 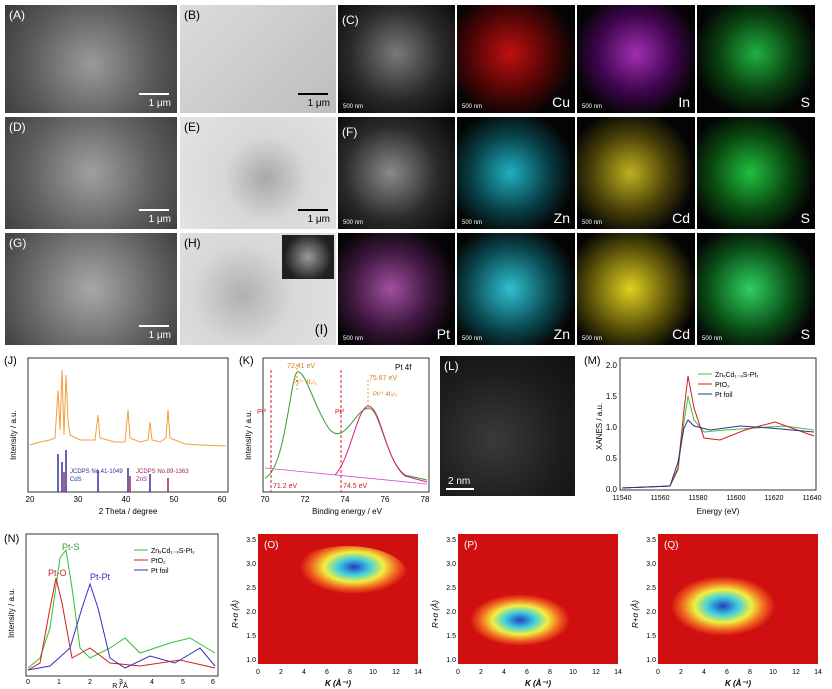 What do you see at coordinates (71, 547) in the screenshot?
I see `peak-label-pt-s: Pt-S` at bounding box center [71, 547].